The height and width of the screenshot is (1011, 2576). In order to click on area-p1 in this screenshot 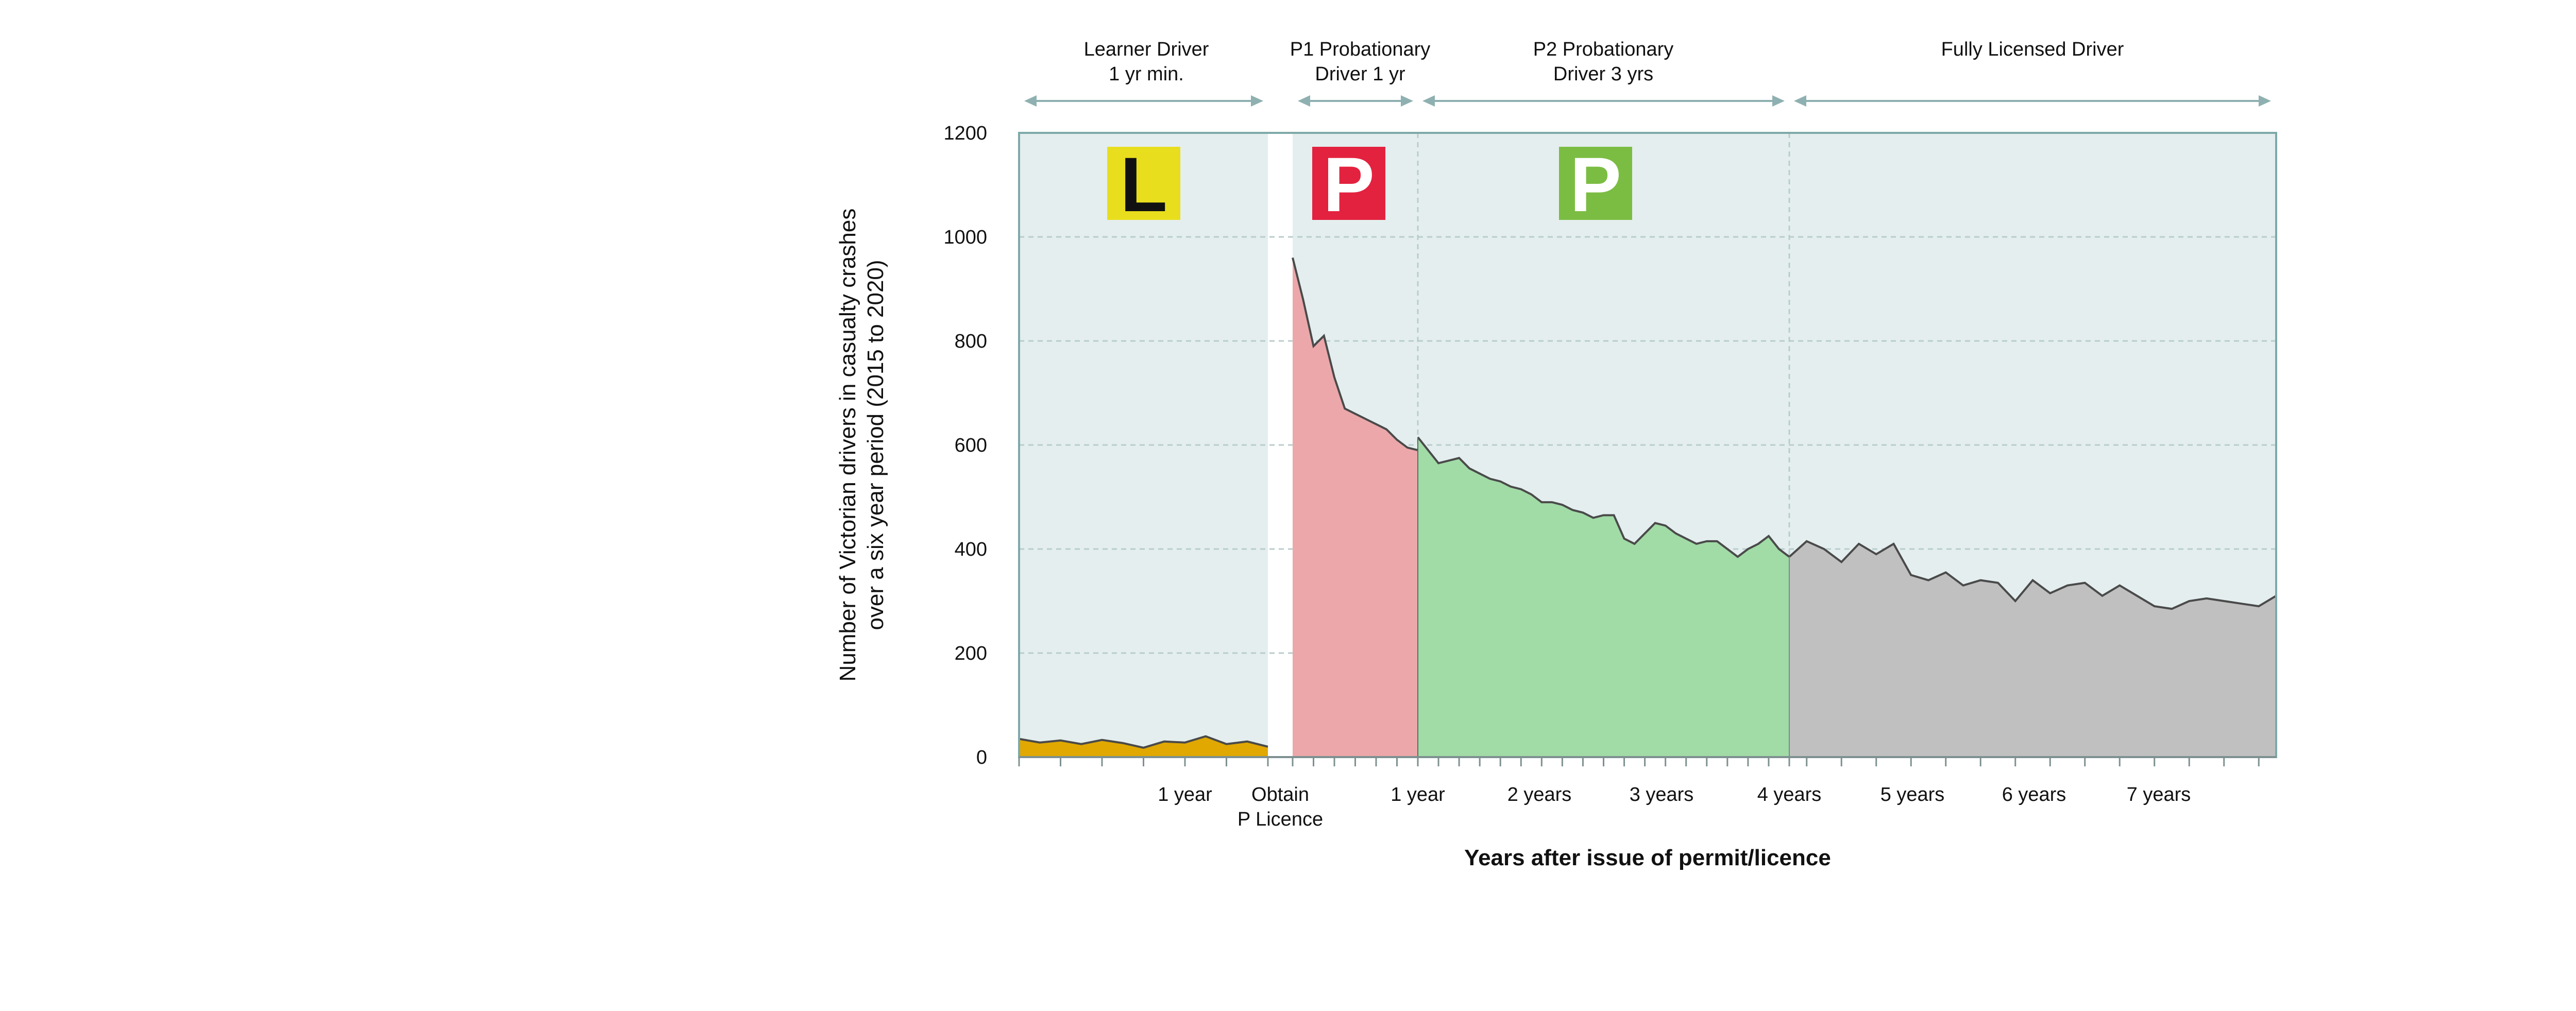, I will do `click(1356, 507)`.